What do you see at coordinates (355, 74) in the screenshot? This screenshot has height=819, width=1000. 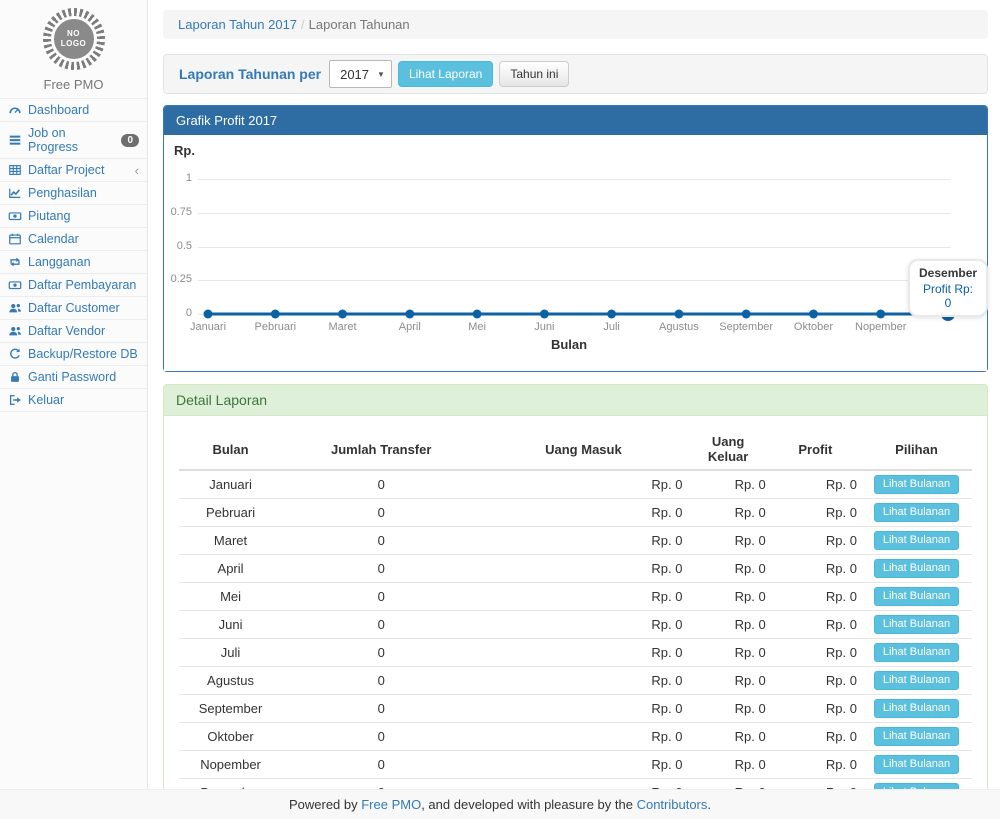 I see `year-select-value: 2017` at bounding box center [355, 74].